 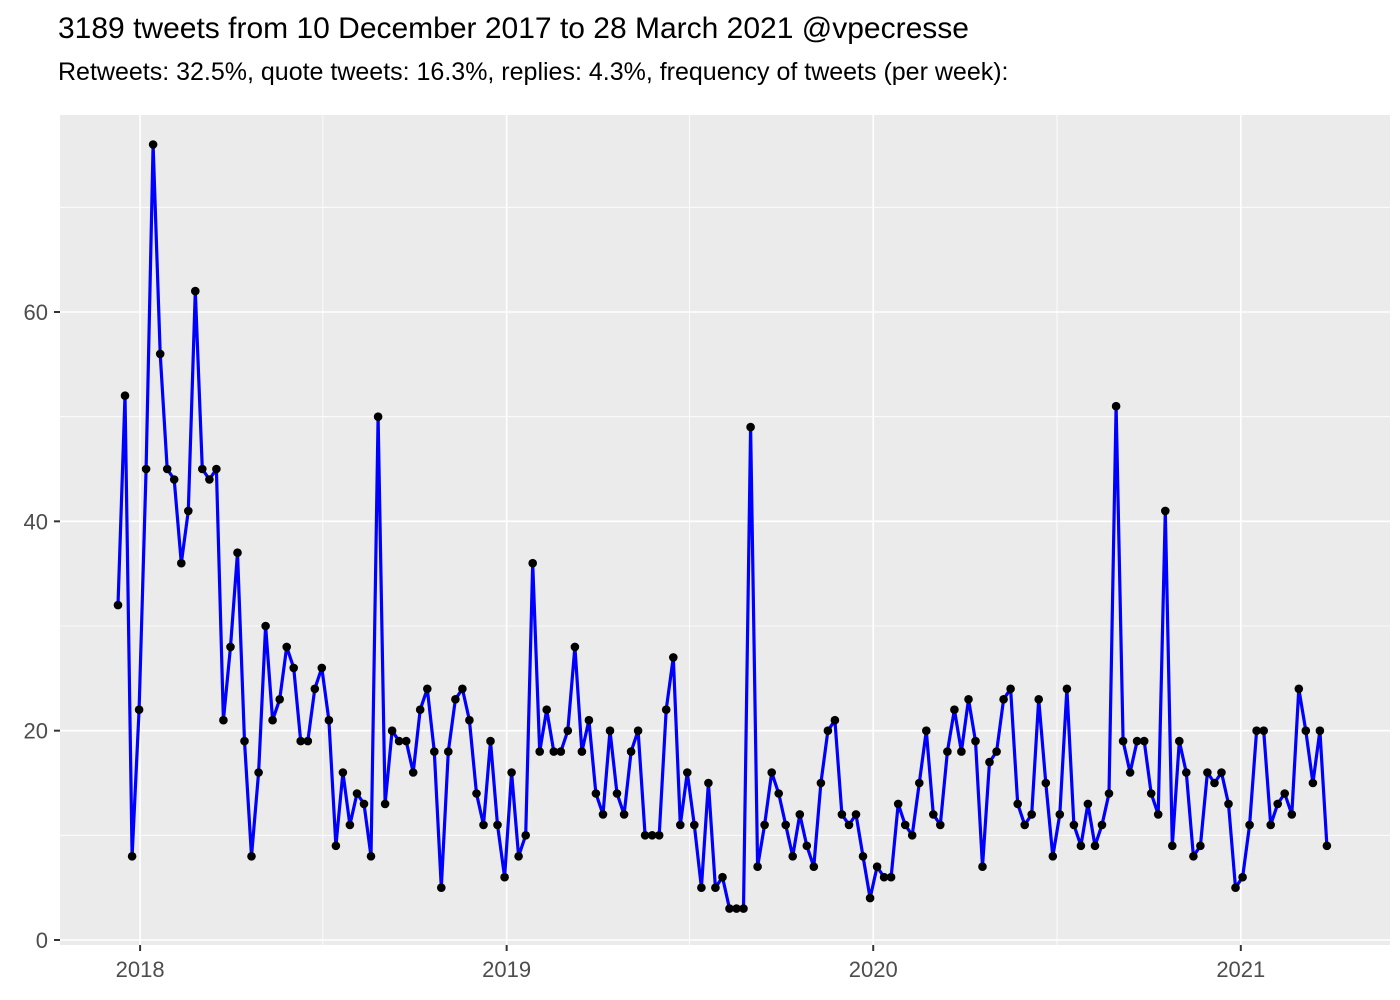 I want to click on x-axis-tick-label: 2021, so click(x=1240, y=969).